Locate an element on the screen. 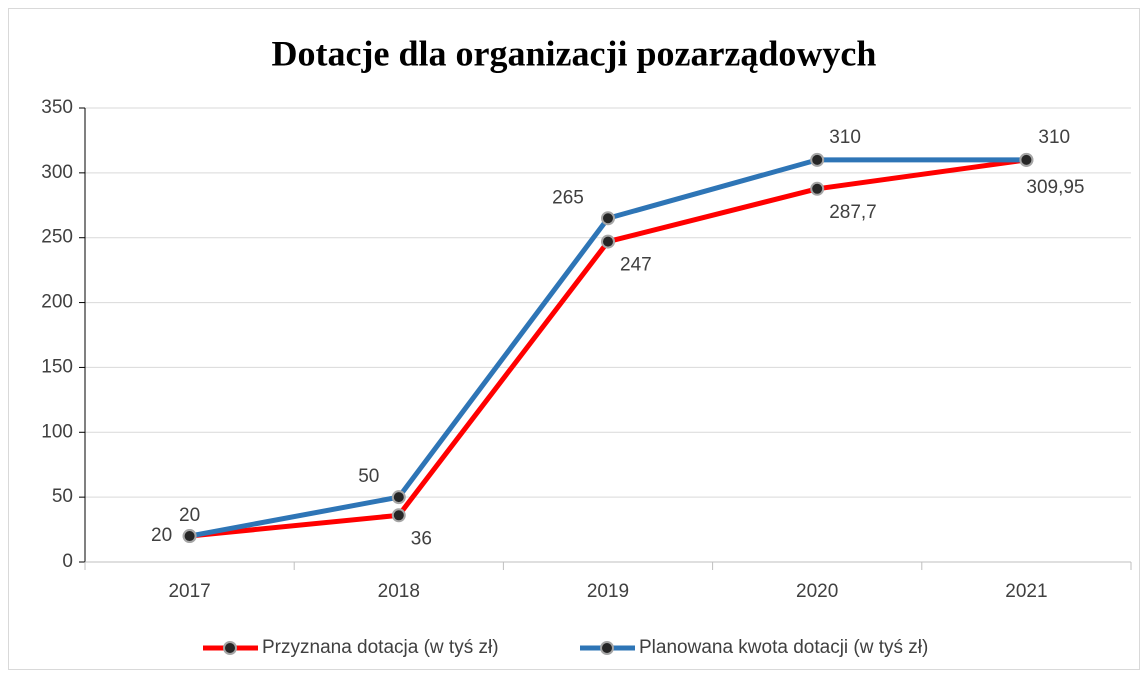 The height and width of the screenshot is (678, 1148). y-tick-label: 50 is located at coordinates (62, 496).